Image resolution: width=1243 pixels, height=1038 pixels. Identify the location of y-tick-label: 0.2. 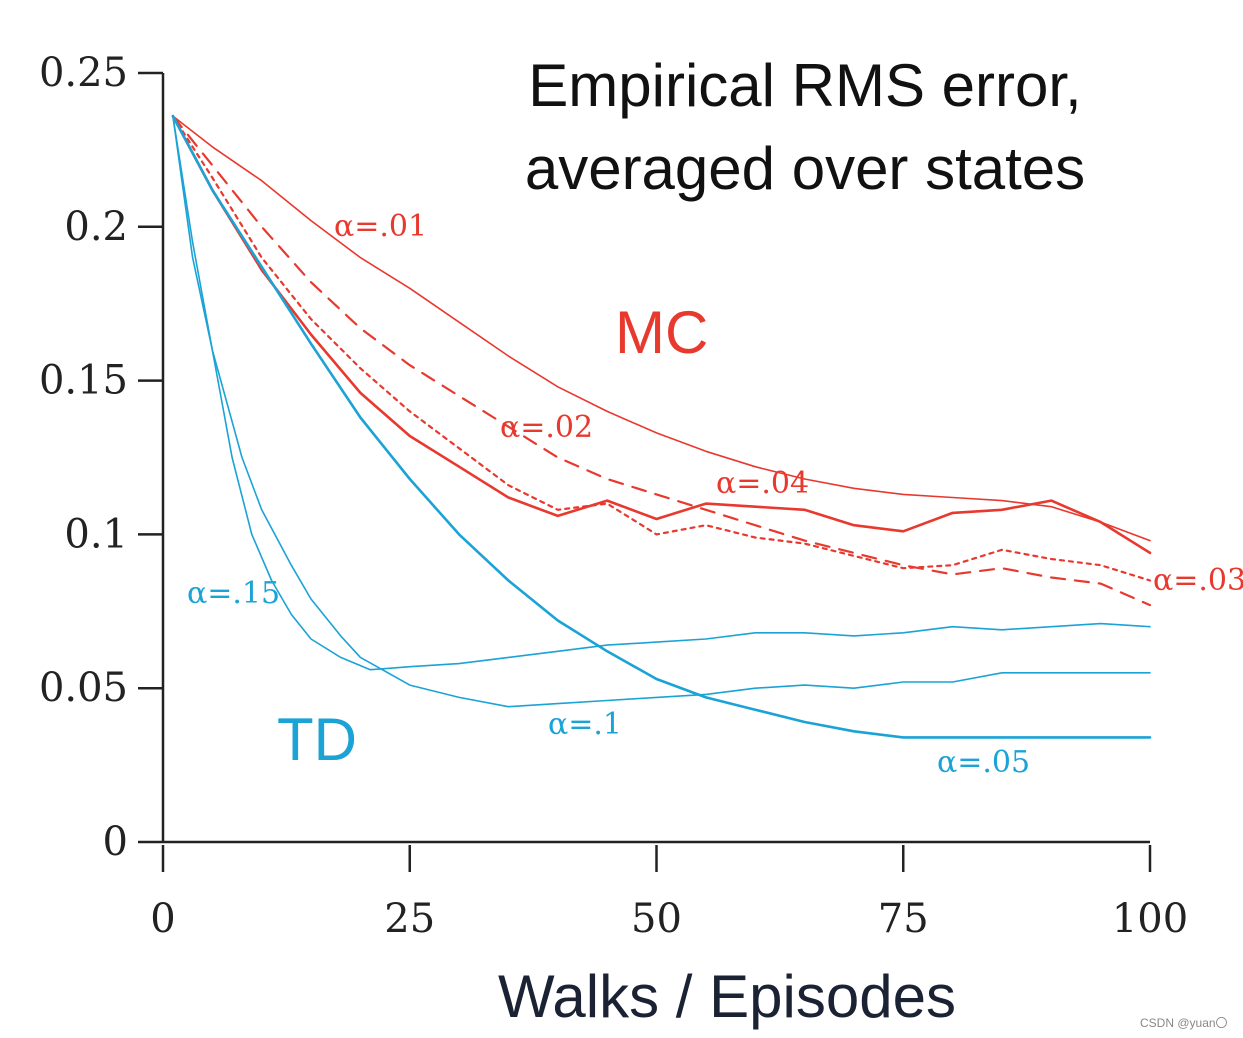
(96, 227).